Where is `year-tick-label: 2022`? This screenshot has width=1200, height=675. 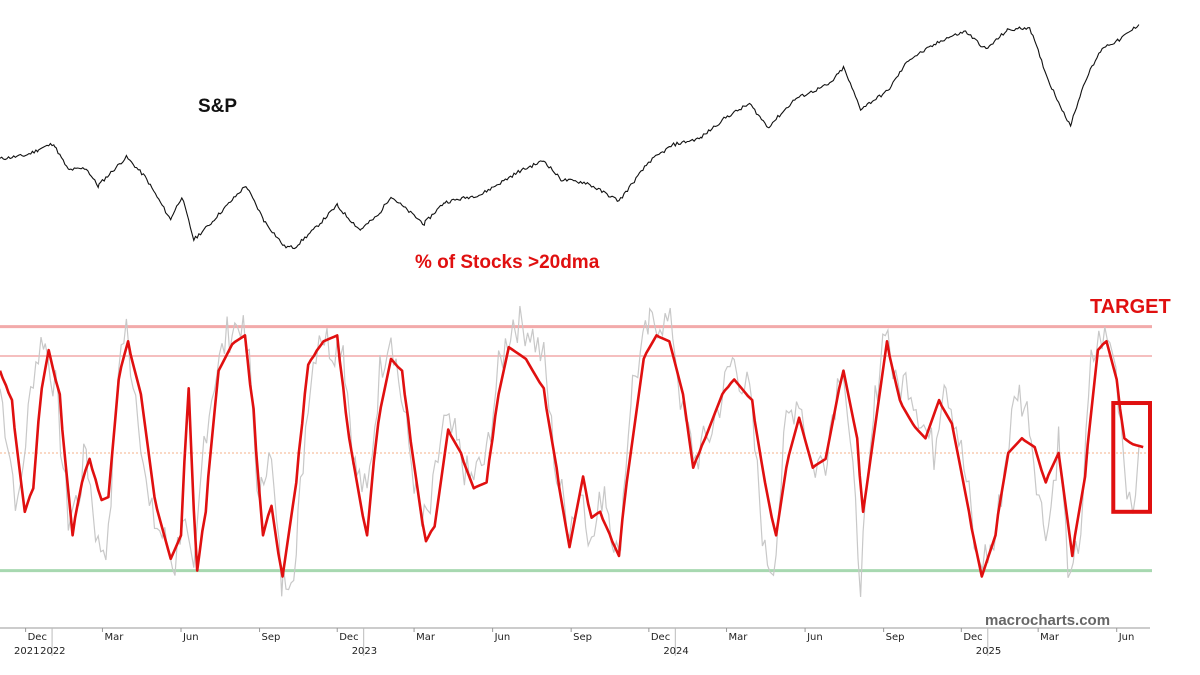 year-tick-label: 2022 is located at coordinates (52, 651).